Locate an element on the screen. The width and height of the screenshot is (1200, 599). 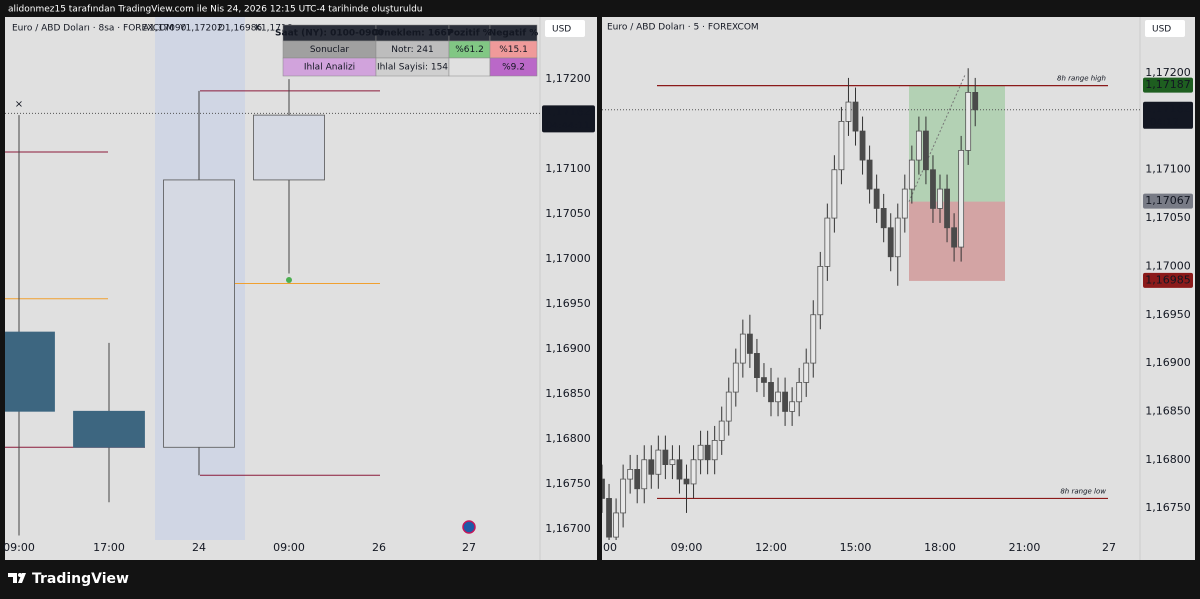
y-tick-label: 1,16700 is located at coordinates (568, 528).